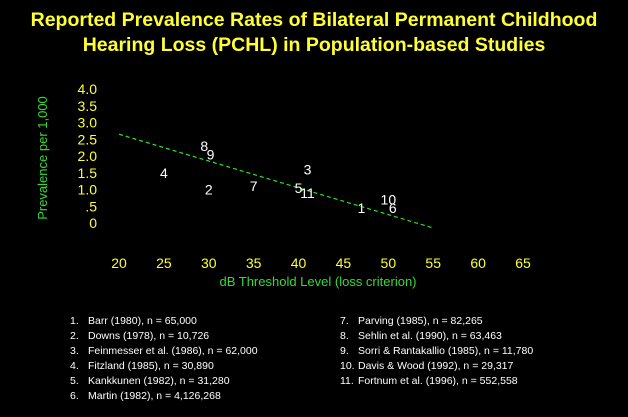 The width and height of the screenshot is (628, 417). Describe the element at coordinates (93, 223) in the screenshot. I see `y-tick-label: 0` at that location.